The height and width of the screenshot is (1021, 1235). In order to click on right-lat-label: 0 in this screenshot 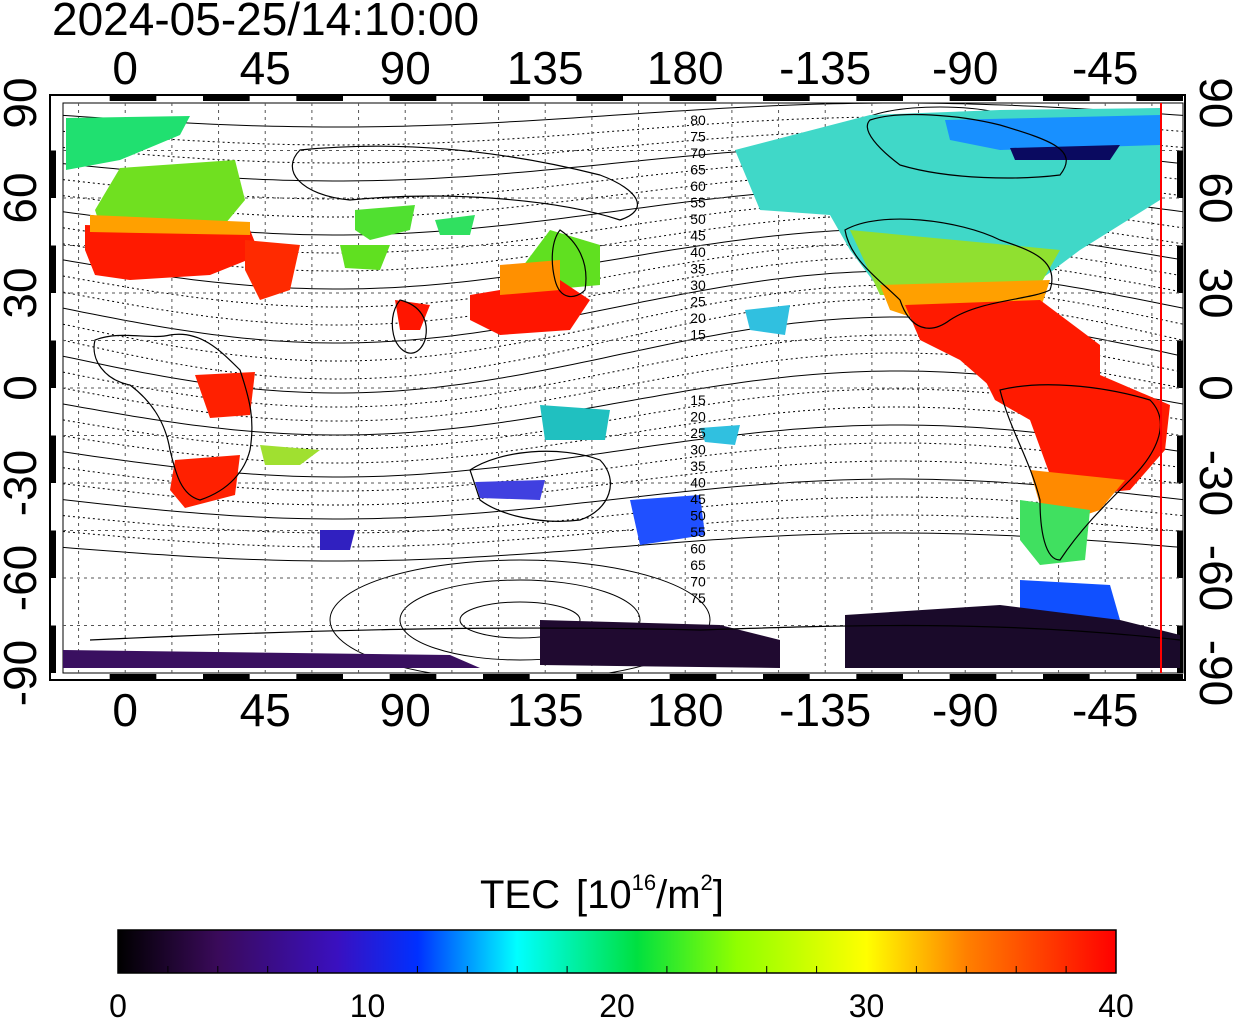, I will do `click(1212, 388)`.